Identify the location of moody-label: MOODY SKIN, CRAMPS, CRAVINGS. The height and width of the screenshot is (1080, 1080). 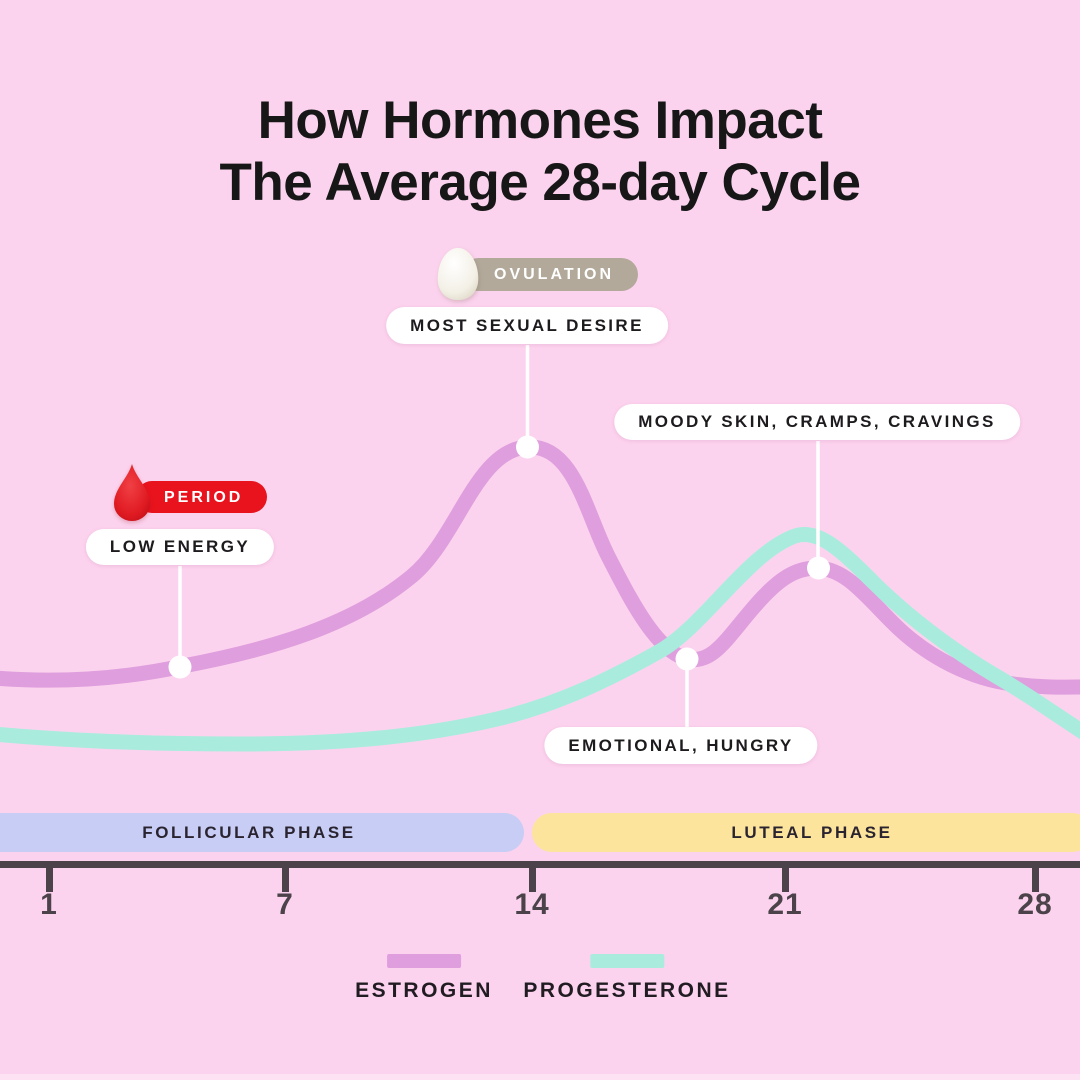
(817, 422).